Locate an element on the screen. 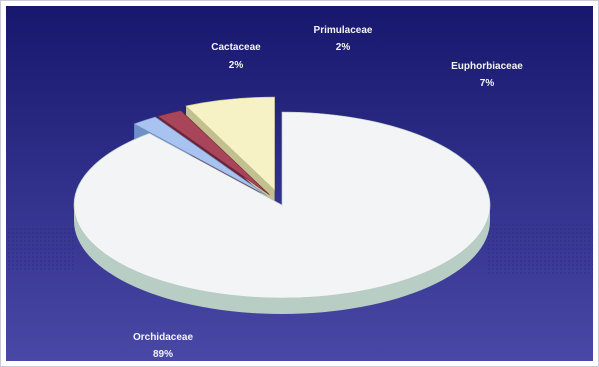  label-primulaceae-value: 2% is located at coordinates (343, 47).